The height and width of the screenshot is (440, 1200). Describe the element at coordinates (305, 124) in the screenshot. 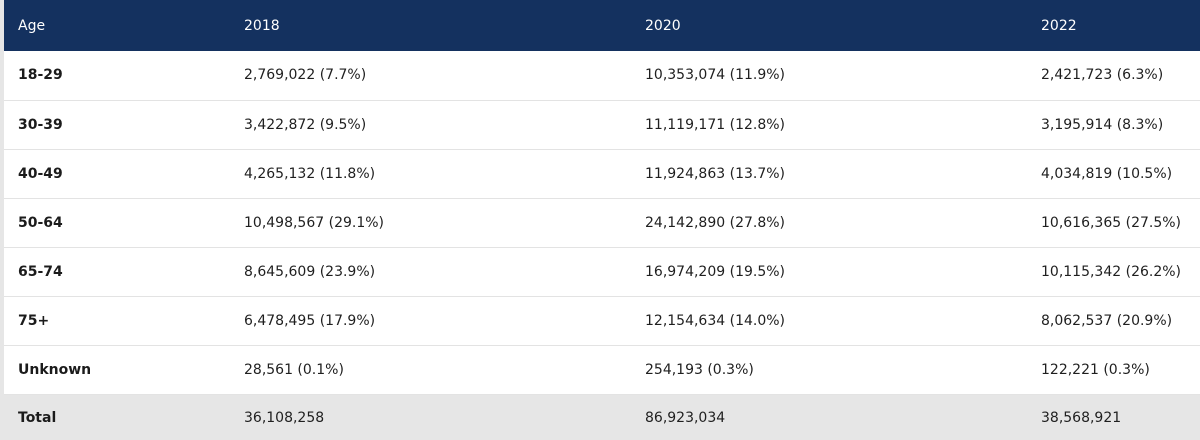

I see `cell-2018: 3,422,872 (9.5%)` at that location.